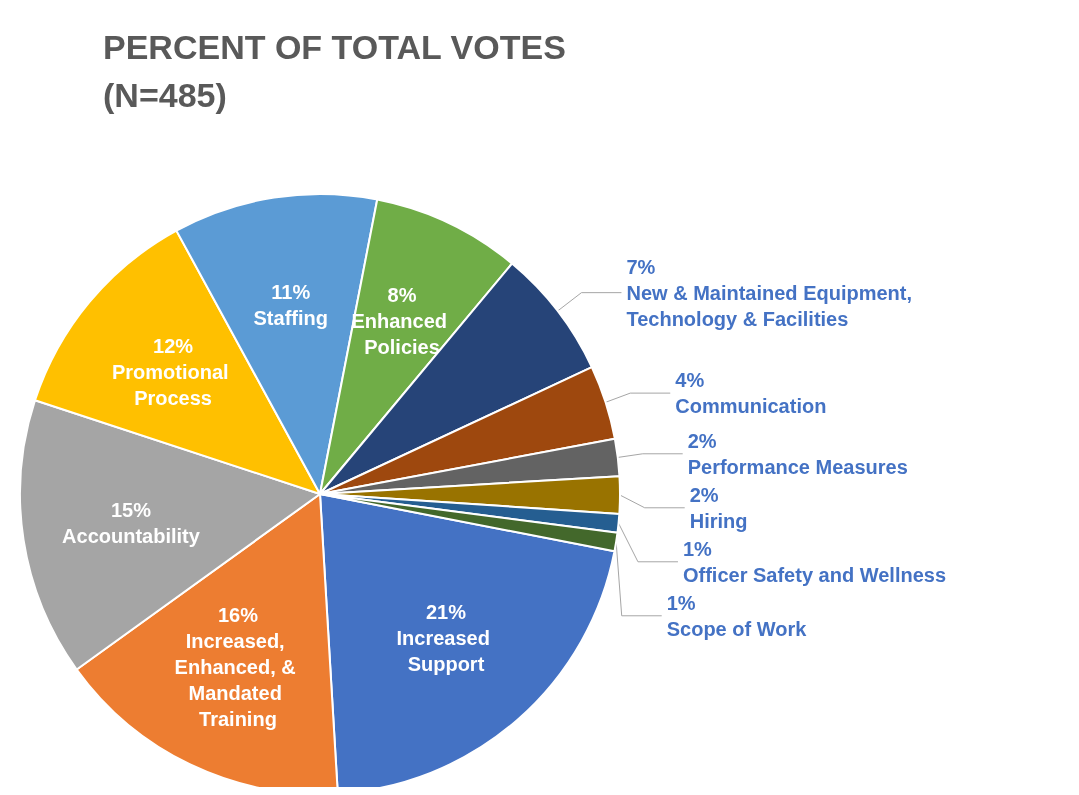  What do you see at coordinates (737, 628) in the screenshot?
I see `slice-label: Scope of Work` at bounding box center [737, 628].